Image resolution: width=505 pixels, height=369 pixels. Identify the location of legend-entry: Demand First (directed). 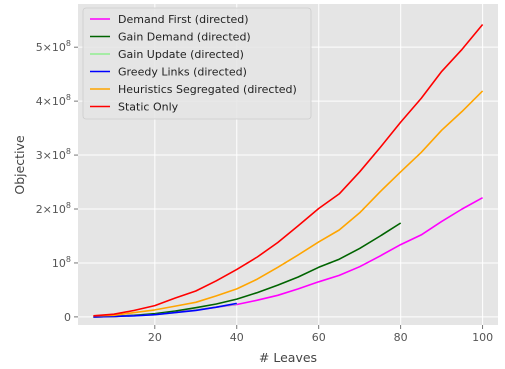
(183, 19).